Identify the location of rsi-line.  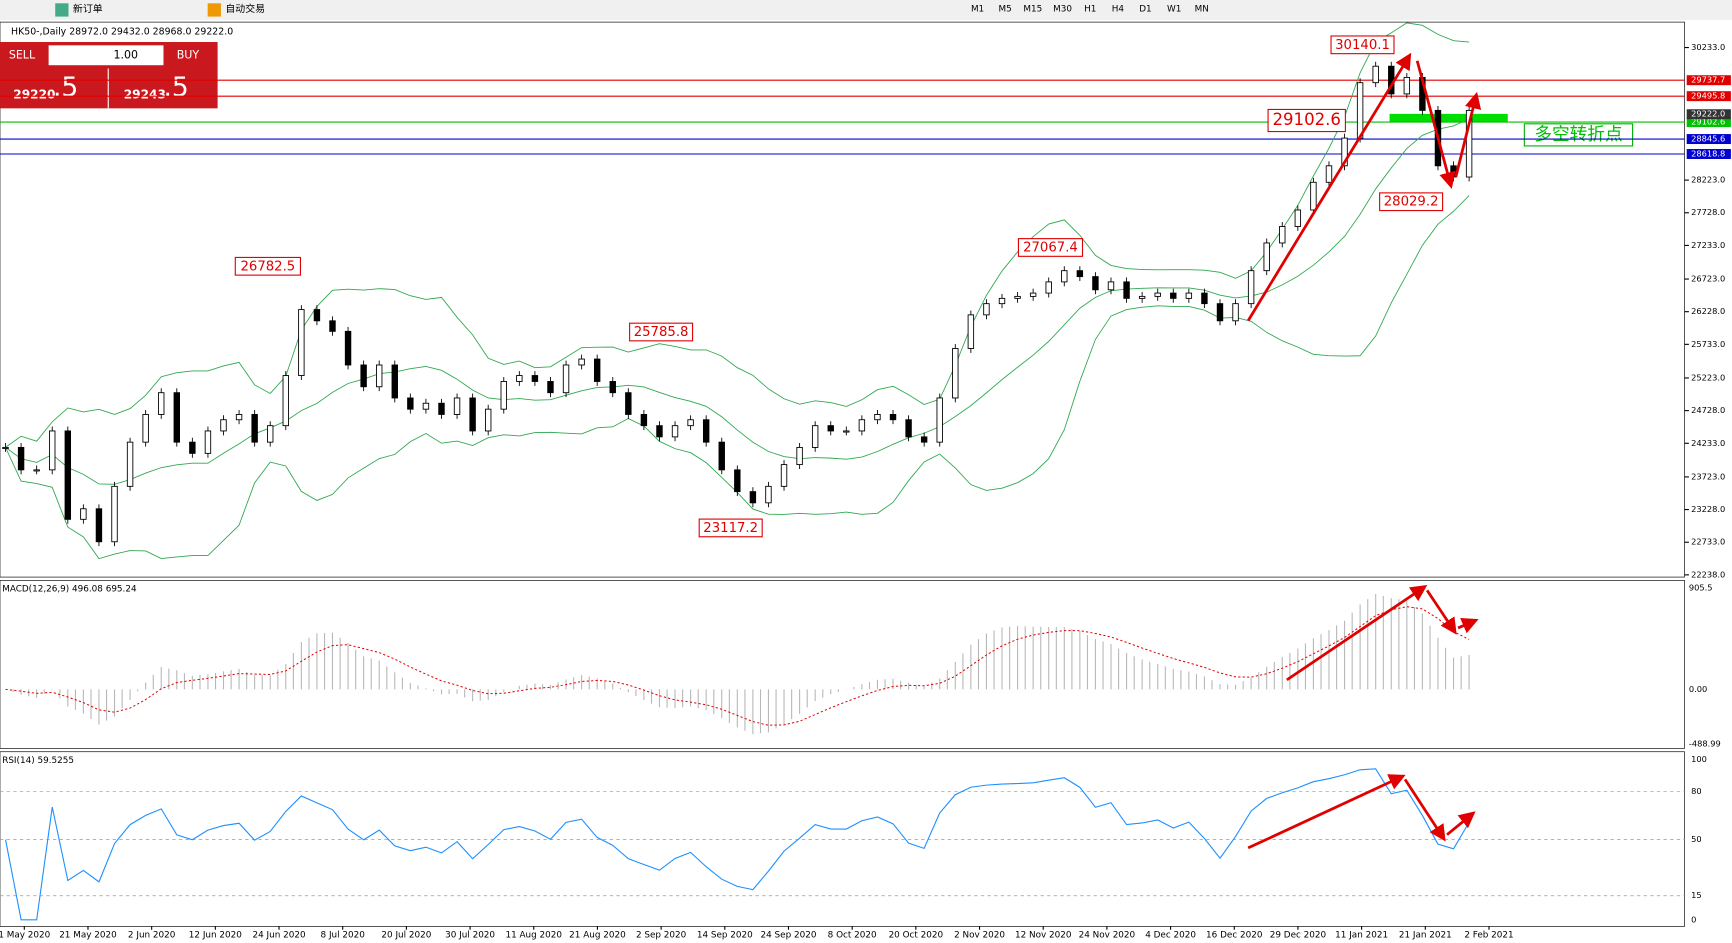
(737, 844).